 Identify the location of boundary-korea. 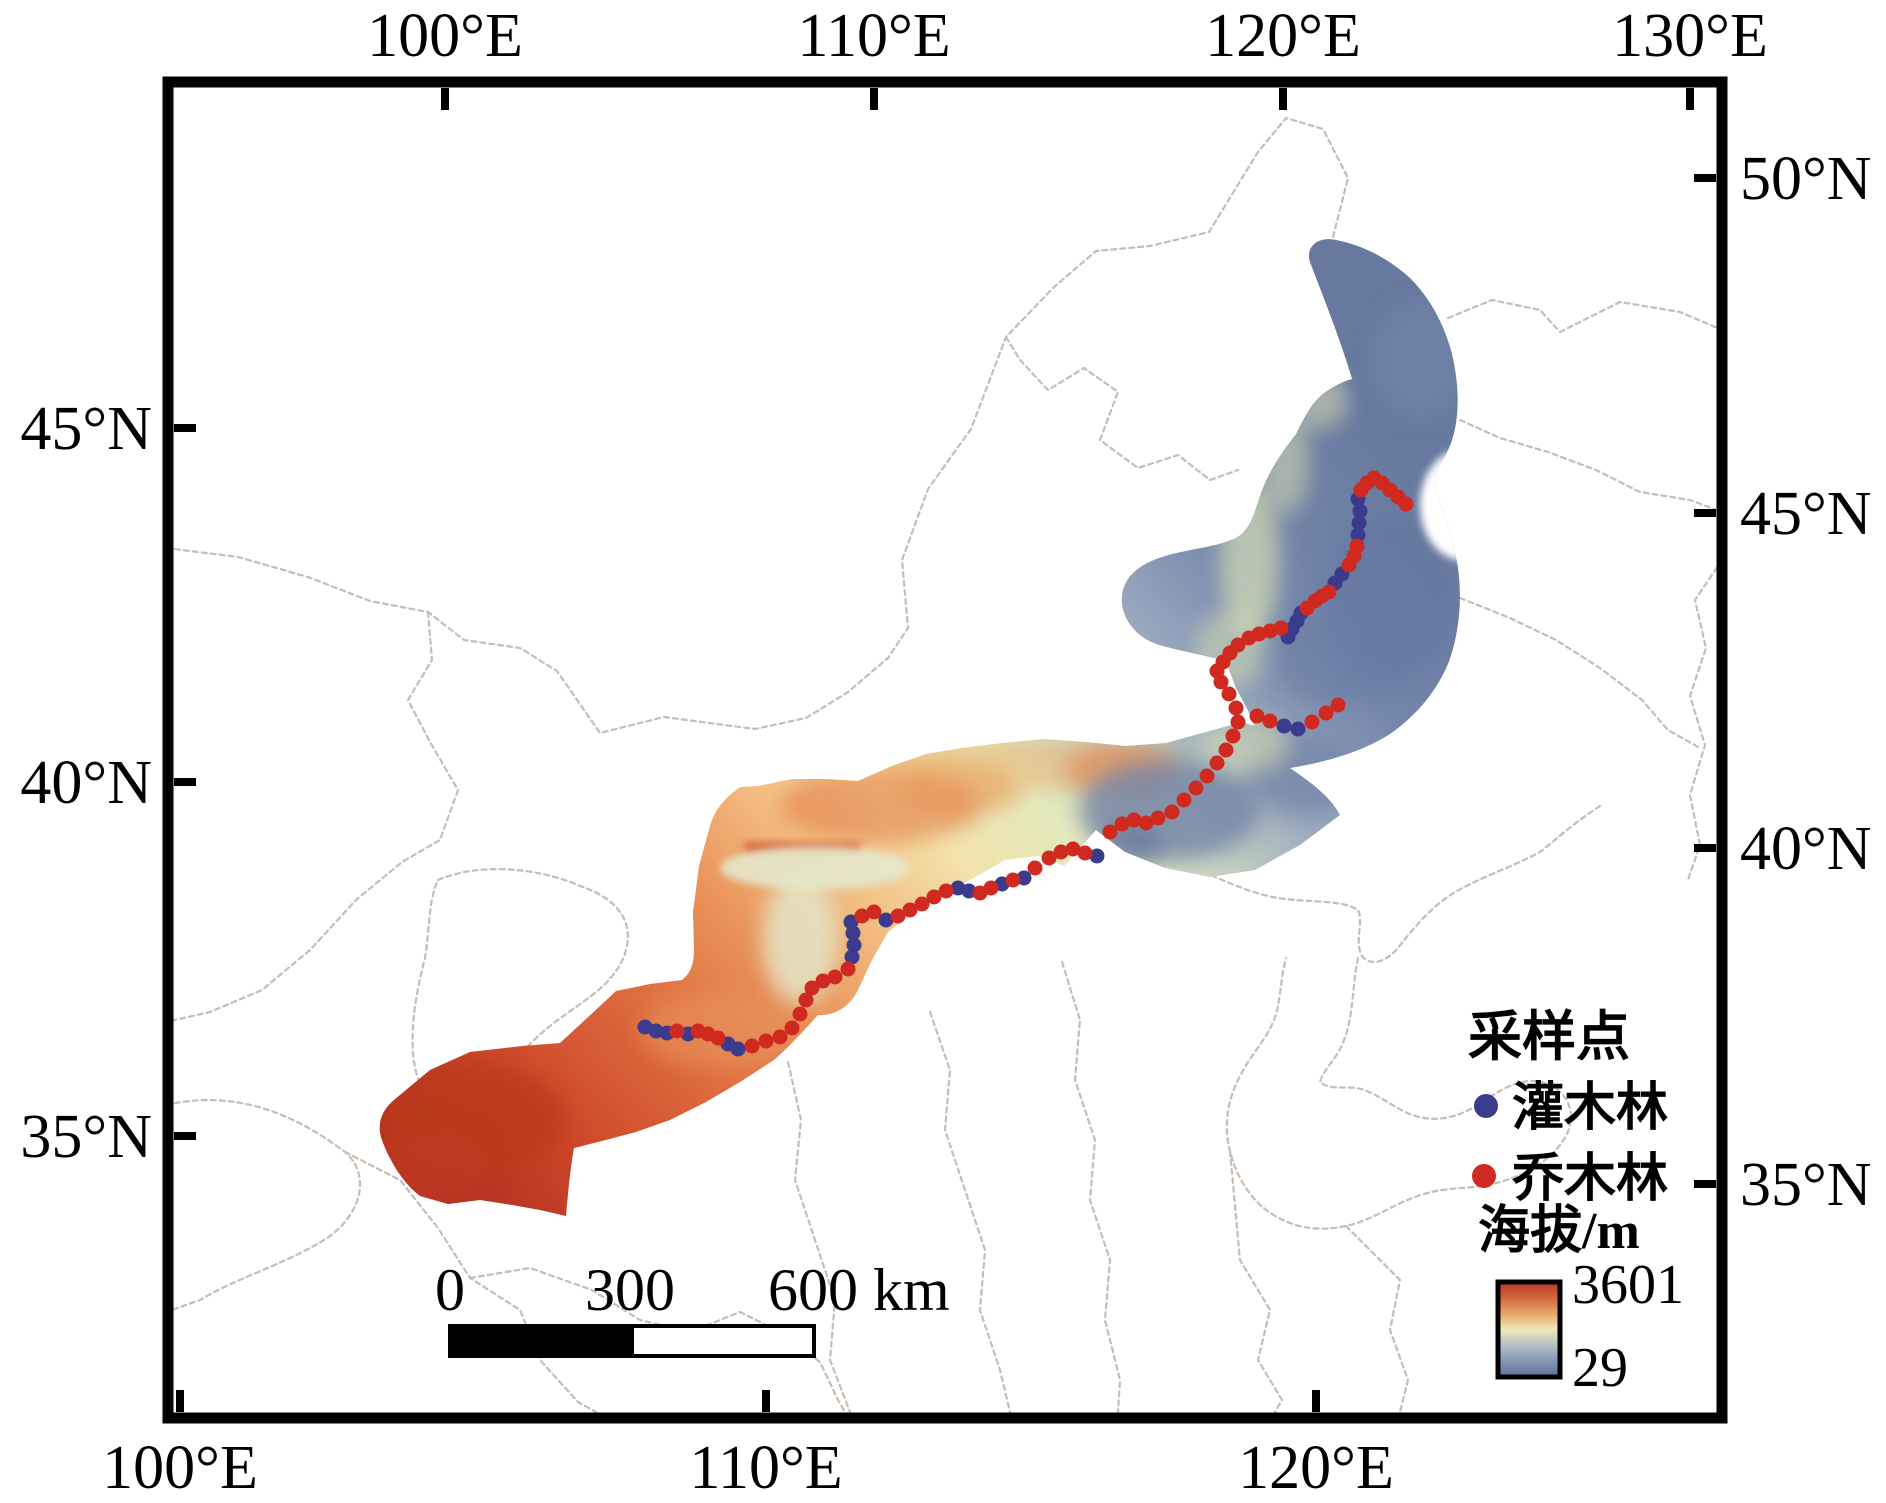
(1705, 720).